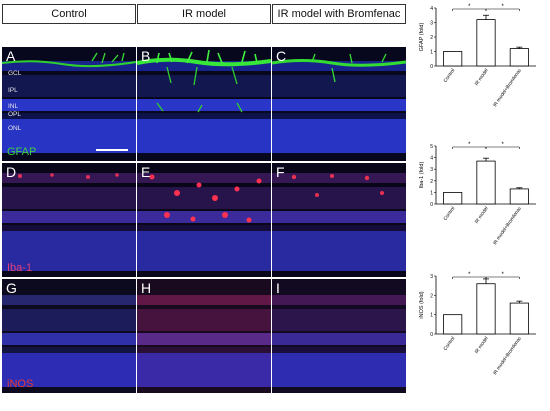 The image size is (550, 411). Describe the element at coordinates (15, 128) in the screenshot. I see `layer-label-onl: ONL` at that location.